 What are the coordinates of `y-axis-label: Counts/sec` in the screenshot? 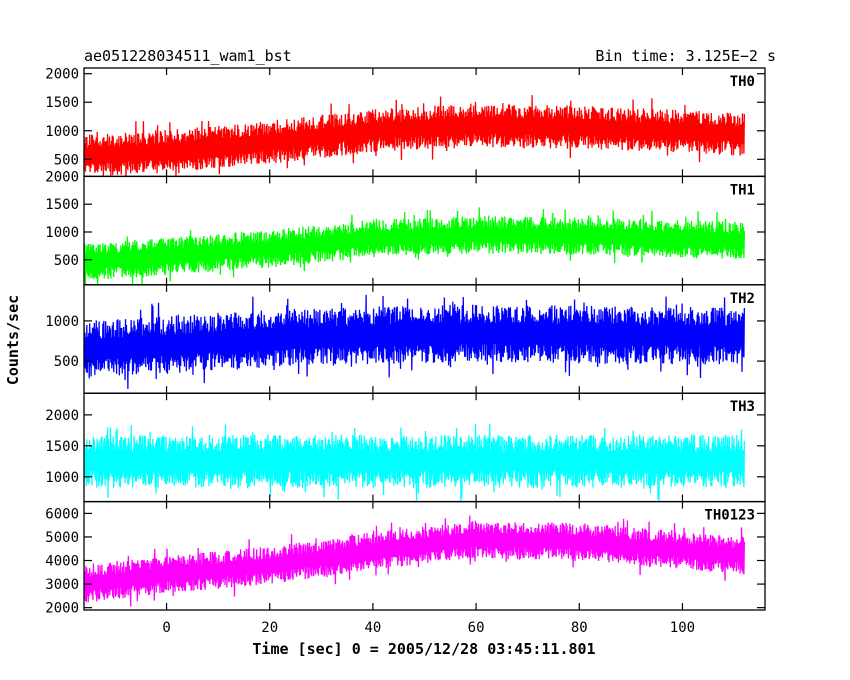 It's located at (13, 340).